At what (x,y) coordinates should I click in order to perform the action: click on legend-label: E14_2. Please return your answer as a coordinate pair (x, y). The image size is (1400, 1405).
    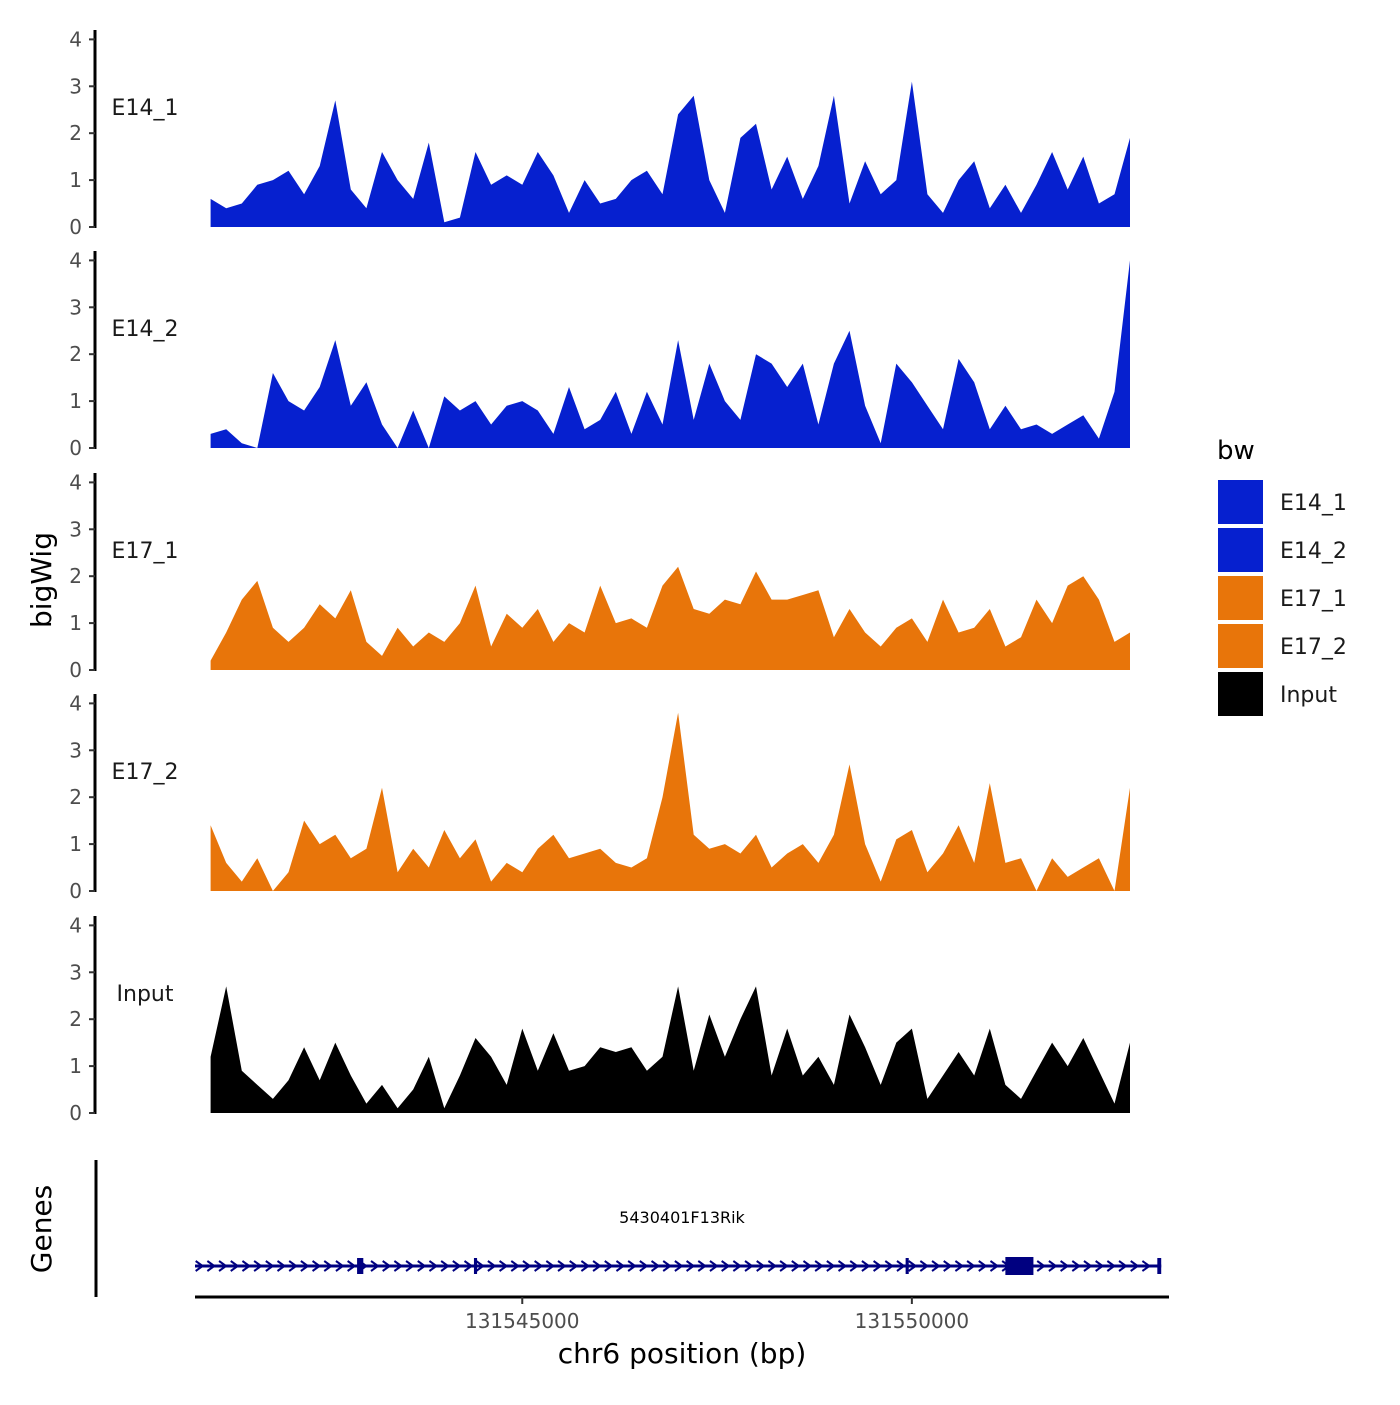
    Looking at the image, I should click on (1313, 551).